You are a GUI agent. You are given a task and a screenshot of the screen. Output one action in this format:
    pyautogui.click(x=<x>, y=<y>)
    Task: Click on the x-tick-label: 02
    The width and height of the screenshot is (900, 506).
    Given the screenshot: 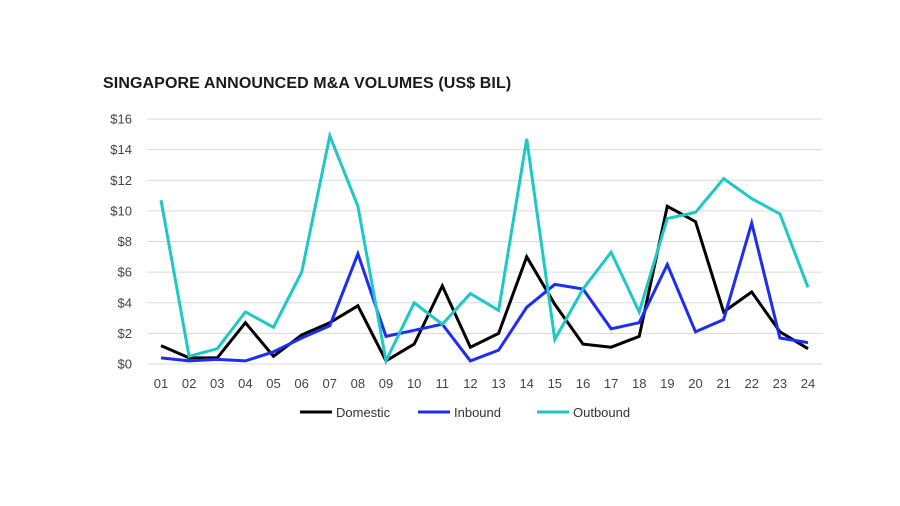 What is the action you would take?
    pyautogui.click(x=189, y=383)
    